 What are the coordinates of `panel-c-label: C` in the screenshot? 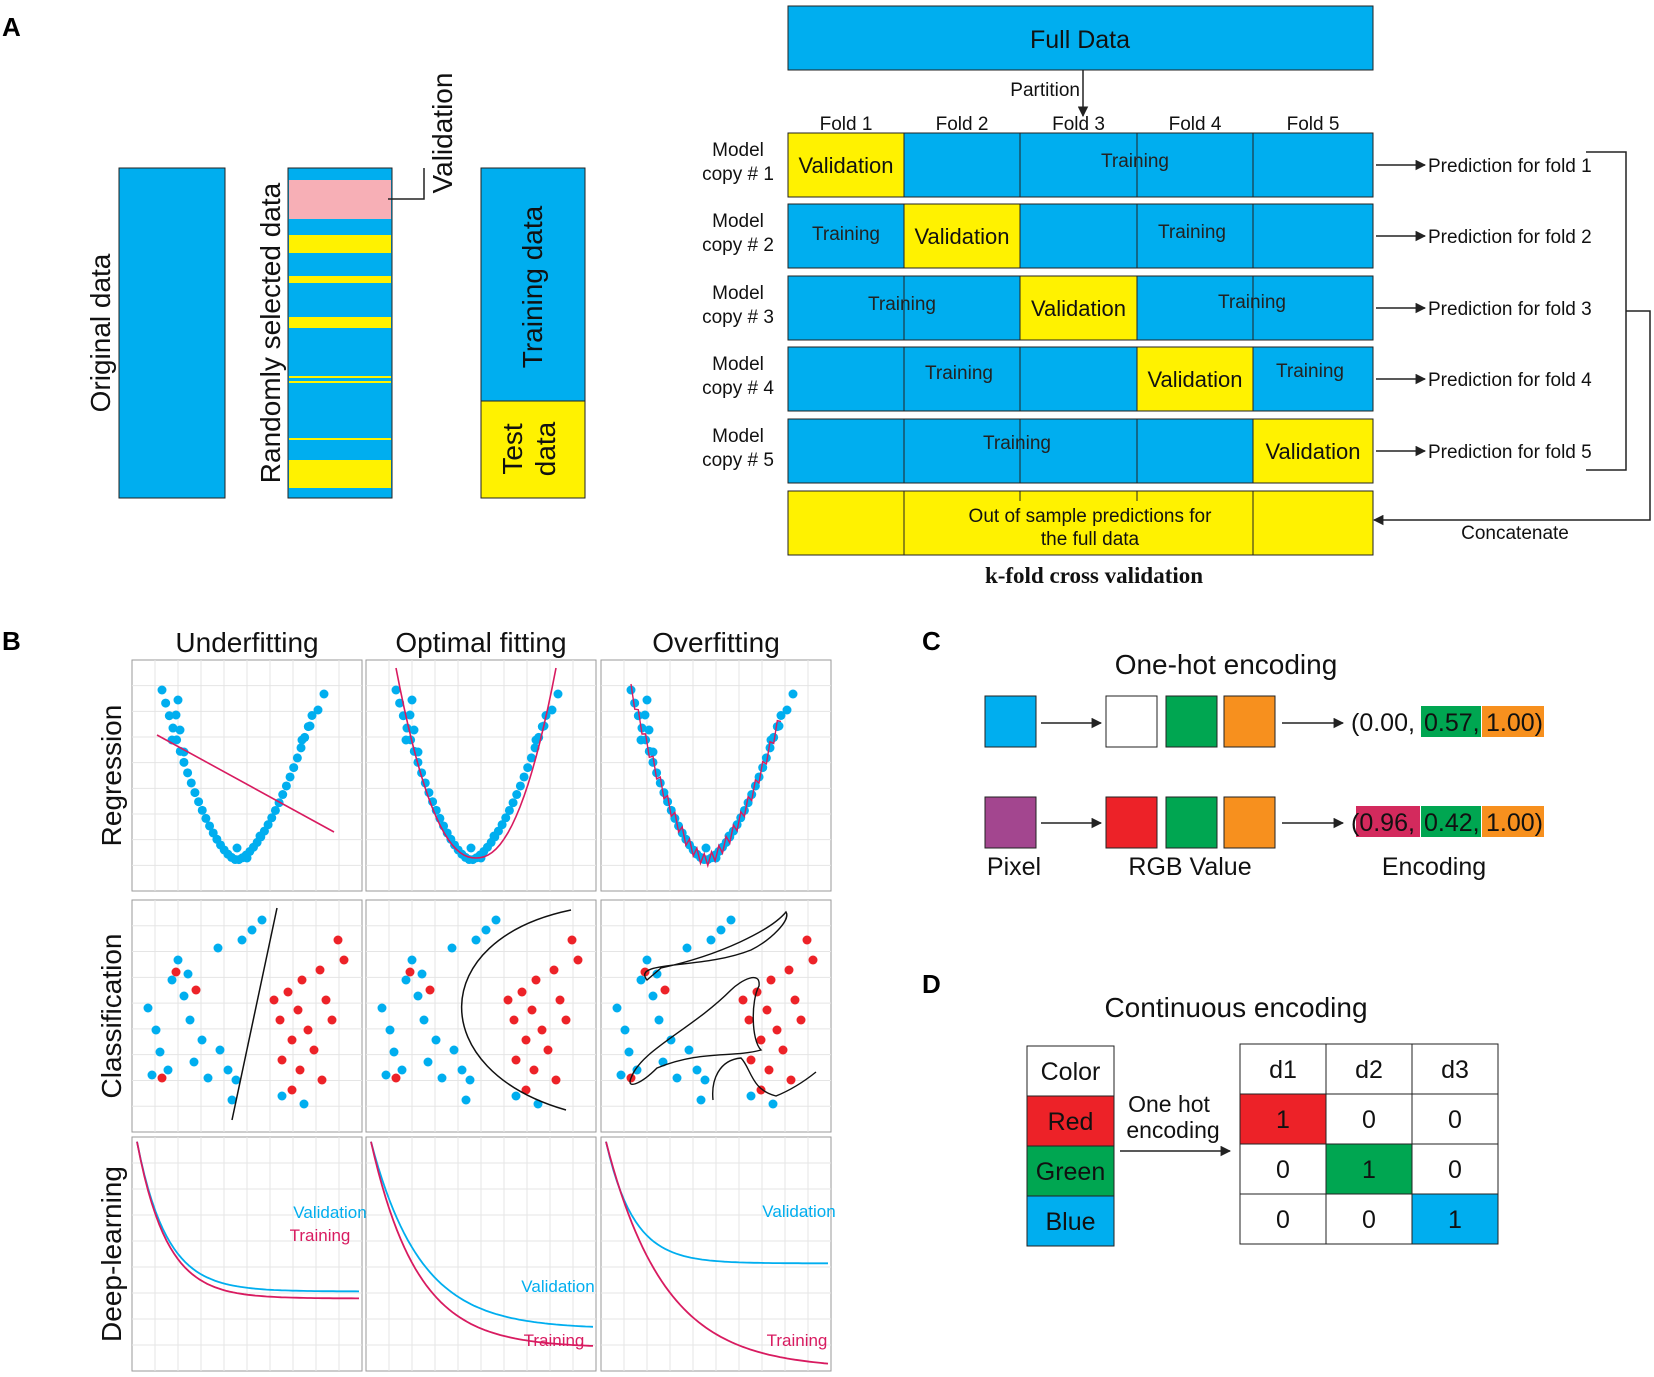 It's located at (931, 641).